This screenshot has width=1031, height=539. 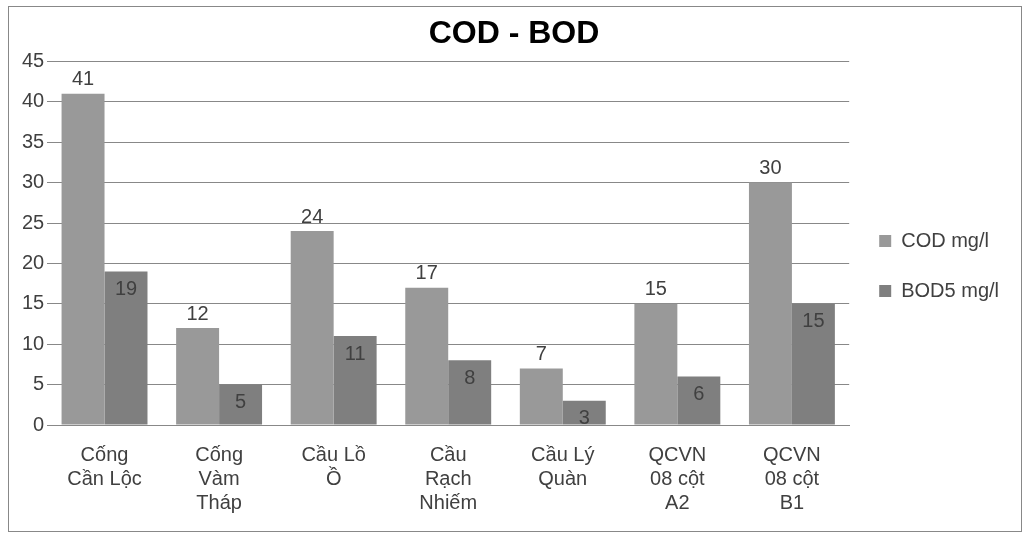 I want to click on x-tick-label: Cống Cần Lộc, so click(x=104, y=465).